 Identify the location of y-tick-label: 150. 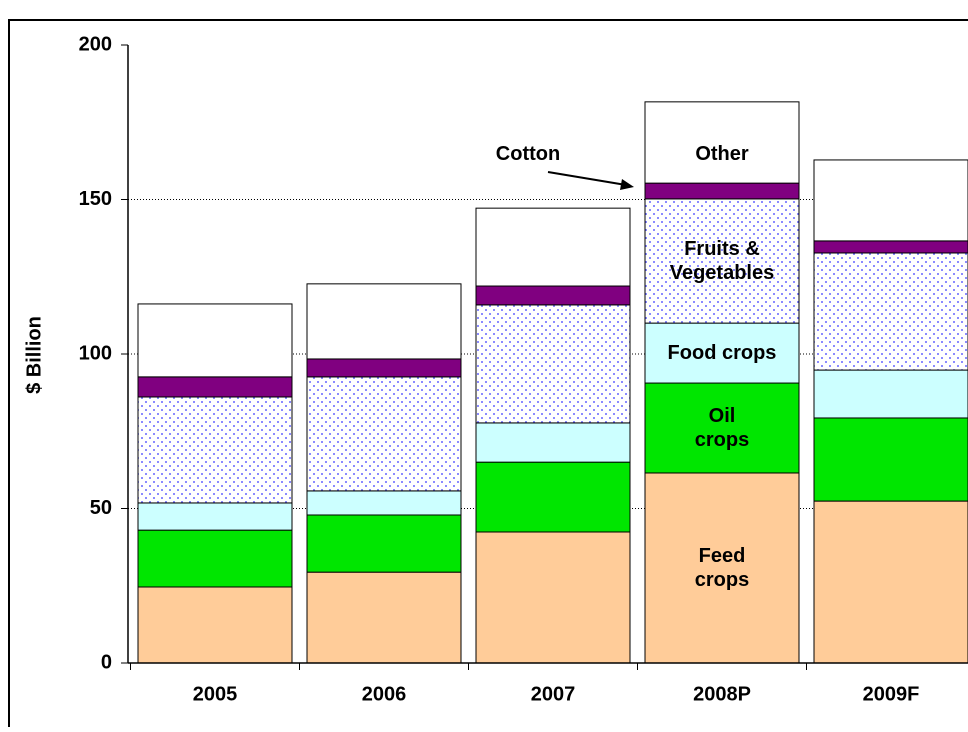
(95, 199).